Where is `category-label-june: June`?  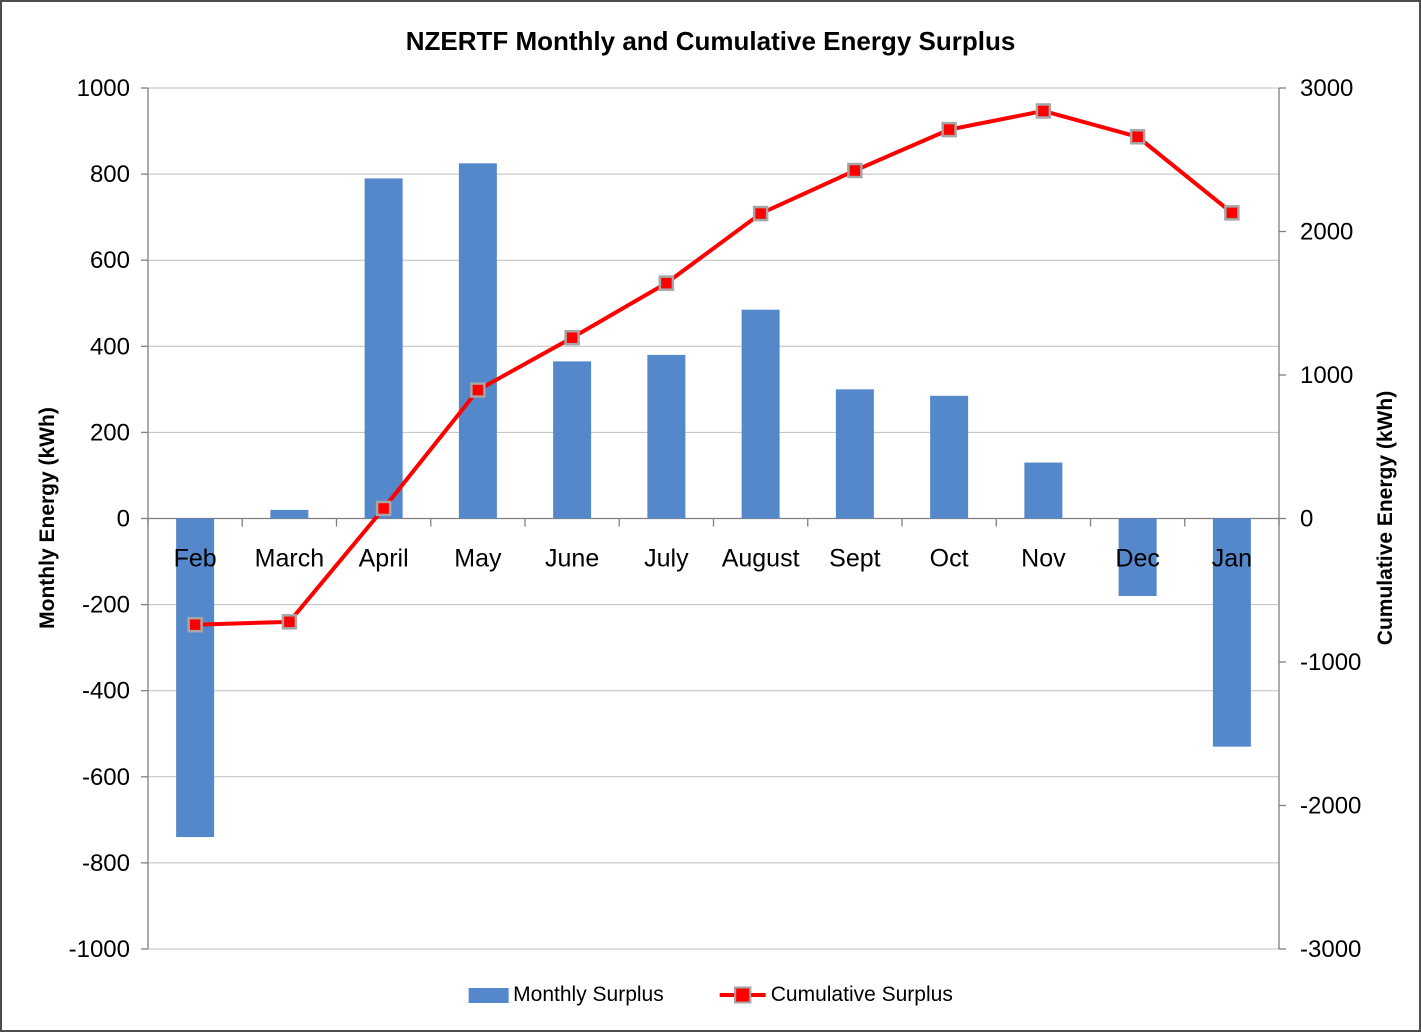 category-label-june: June is located at coordinates (572, 559).